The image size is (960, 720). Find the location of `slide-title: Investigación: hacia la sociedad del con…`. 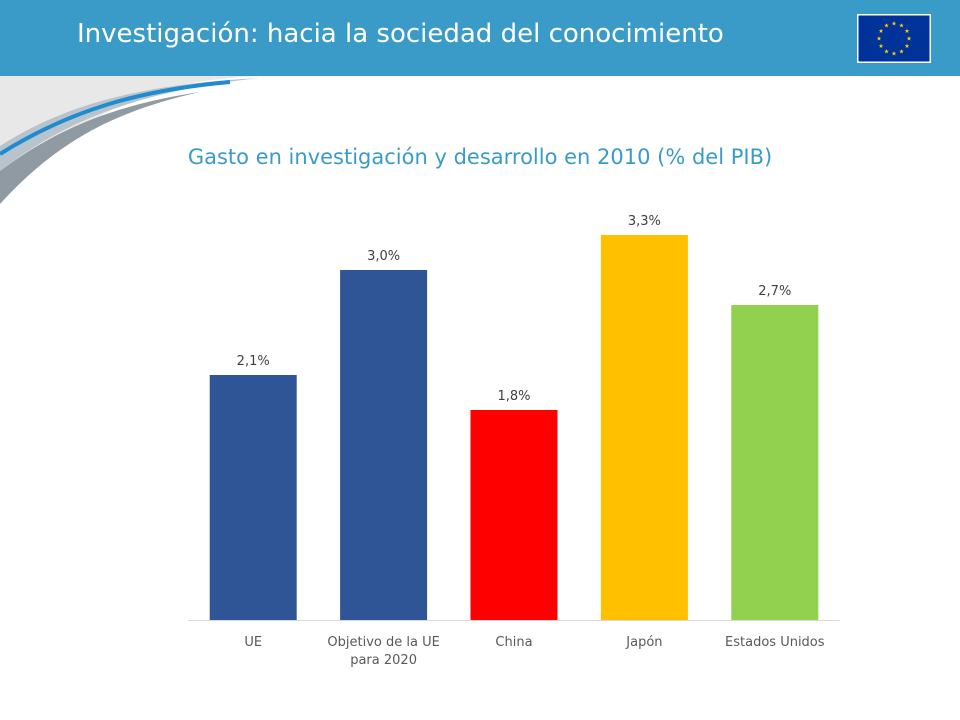

slide-title: Investigación: hacia la sociedad del con… is located at coordinates (400, 34).